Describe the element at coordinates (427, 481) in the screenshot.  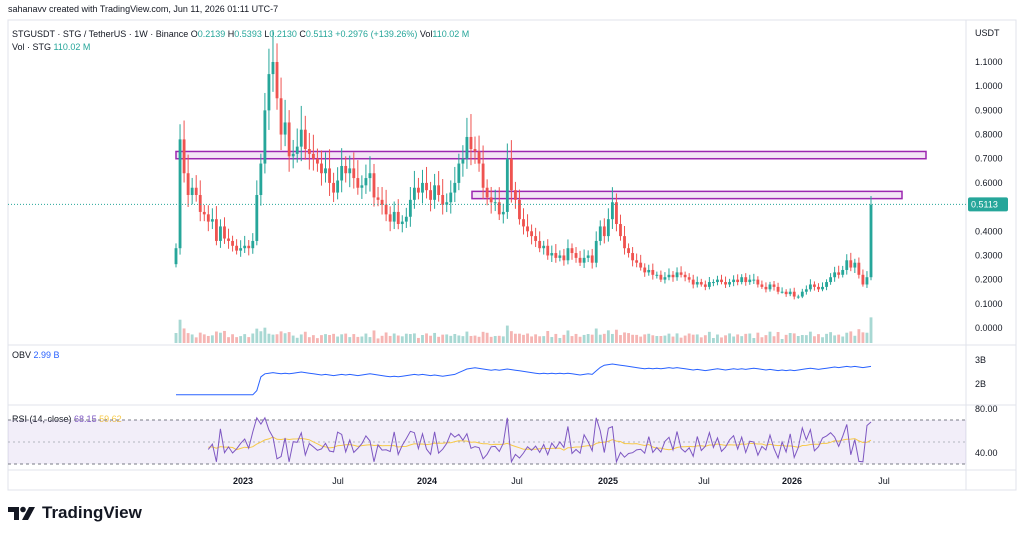
I see `time-tick-label: 2024` at that location.